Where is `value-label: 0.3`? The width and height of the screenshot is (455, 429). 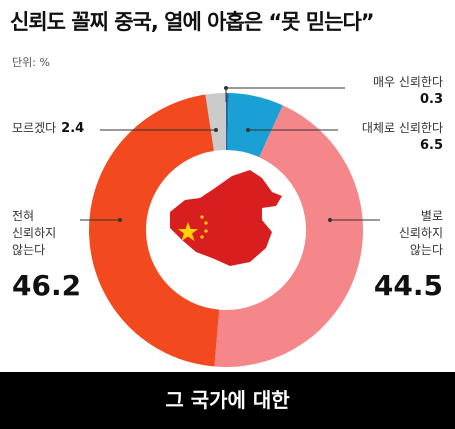
value-label: 0.3 is located at coordinates (431, 99).